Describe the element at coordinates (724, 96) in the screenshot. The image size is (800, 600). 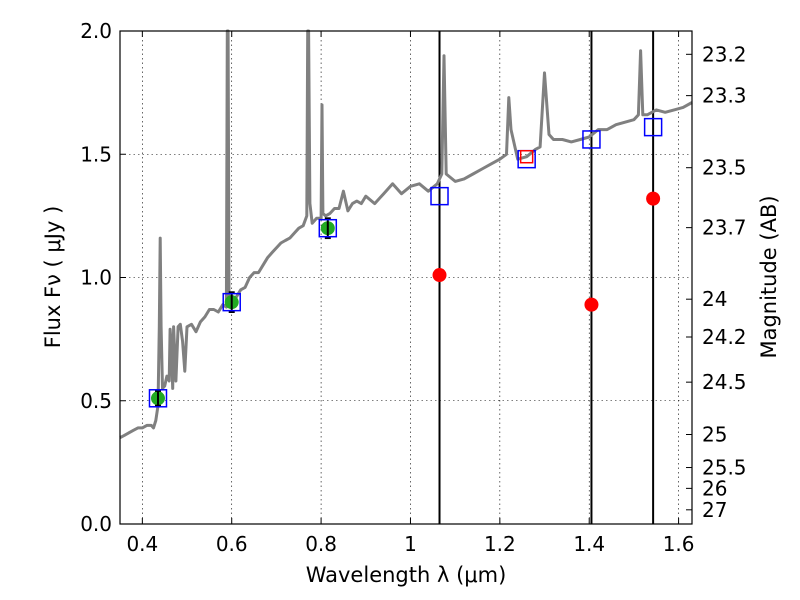
I see `y2-tick-label: 23.3` at that location.